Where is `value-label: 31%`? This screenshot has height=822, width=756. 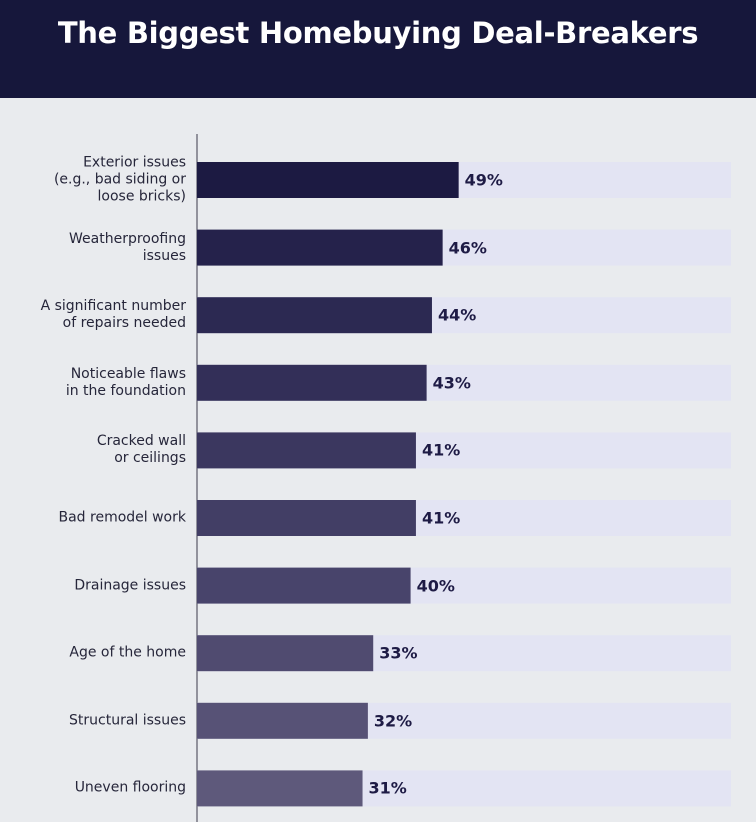 value-label: 31% is located at coordinates (387, 788).